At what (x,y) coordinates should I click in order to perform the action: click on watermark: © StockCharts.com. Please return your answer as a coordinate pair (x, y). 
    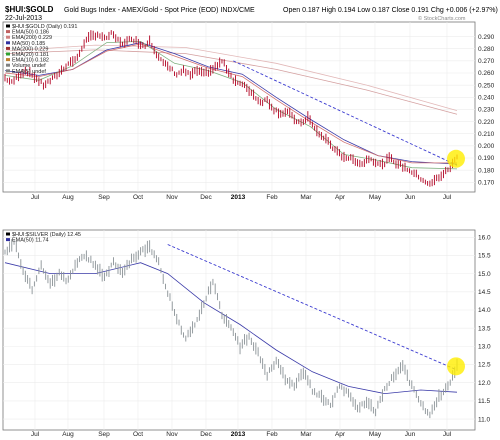
    Looking at the image, I should click on (442, 18).